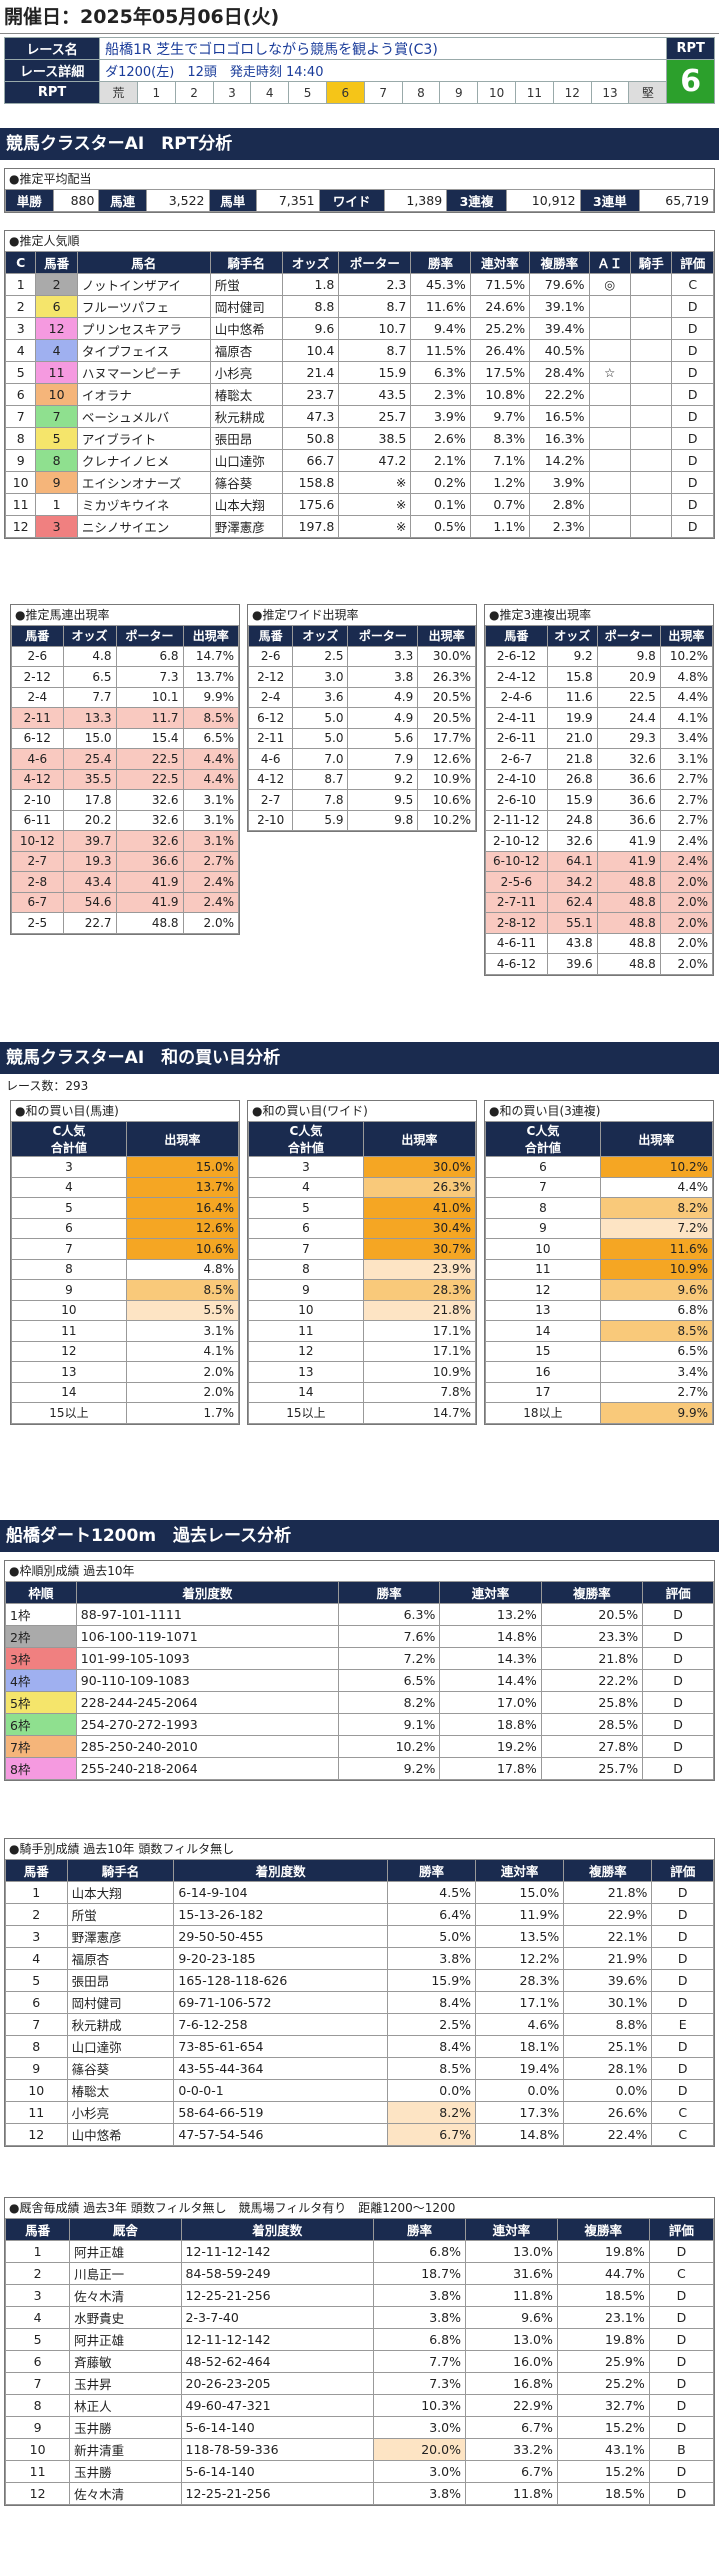 The width and height of the screenshot is (719, 2560). I want to click on table-cell: 21.4, so click(310, 372).